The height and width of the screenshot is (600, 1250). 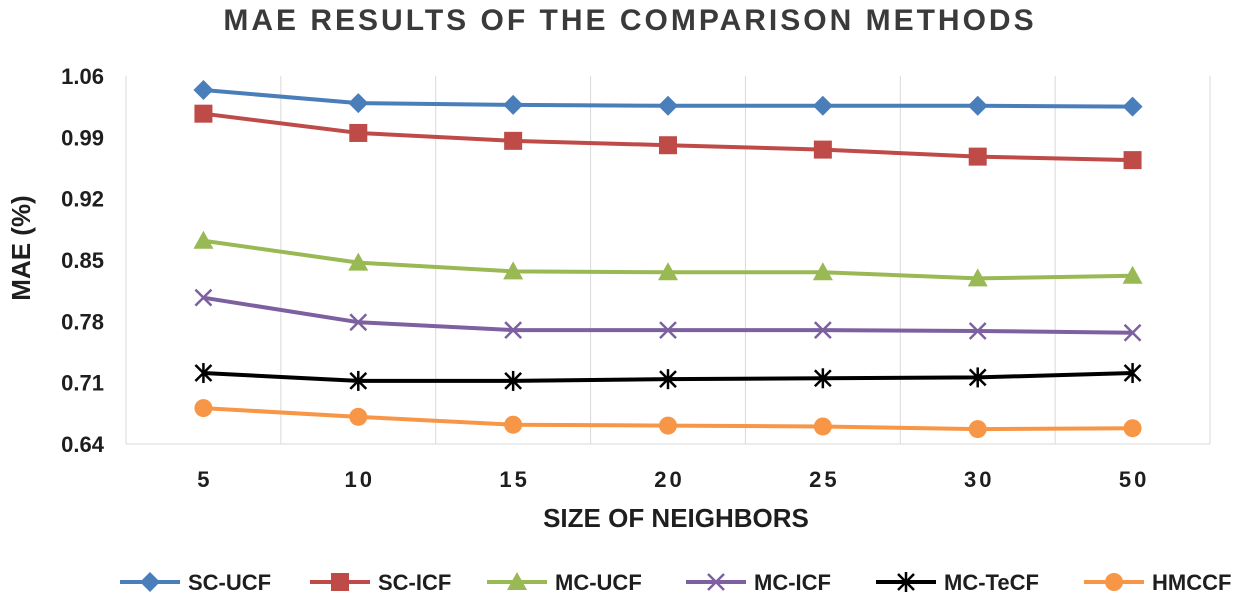 I want to click on series-mc-icf, so click(x=668, y=315).